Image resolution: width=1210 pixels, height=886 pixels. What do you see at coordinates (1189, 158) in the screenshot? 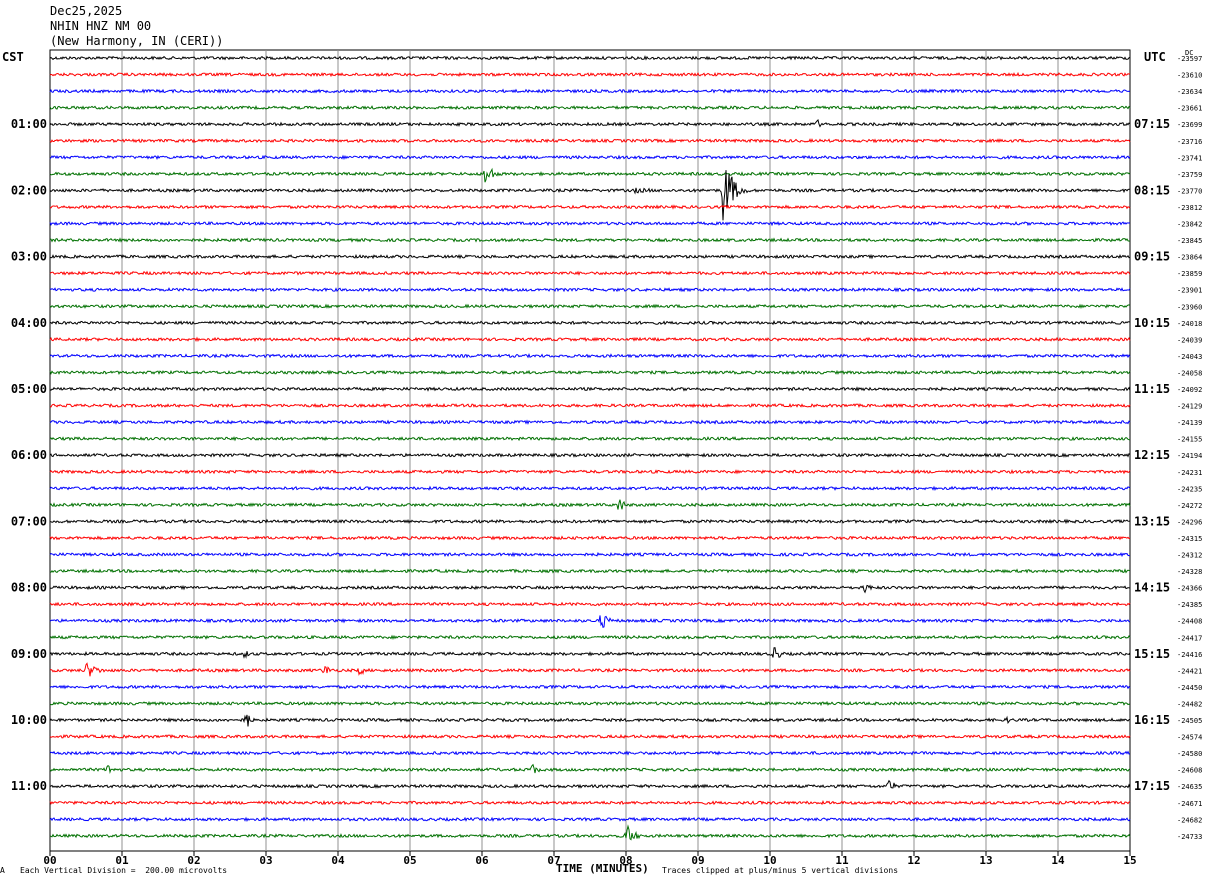
I see `dc-offset-label: -23741` at bounding box center [1189, 158].